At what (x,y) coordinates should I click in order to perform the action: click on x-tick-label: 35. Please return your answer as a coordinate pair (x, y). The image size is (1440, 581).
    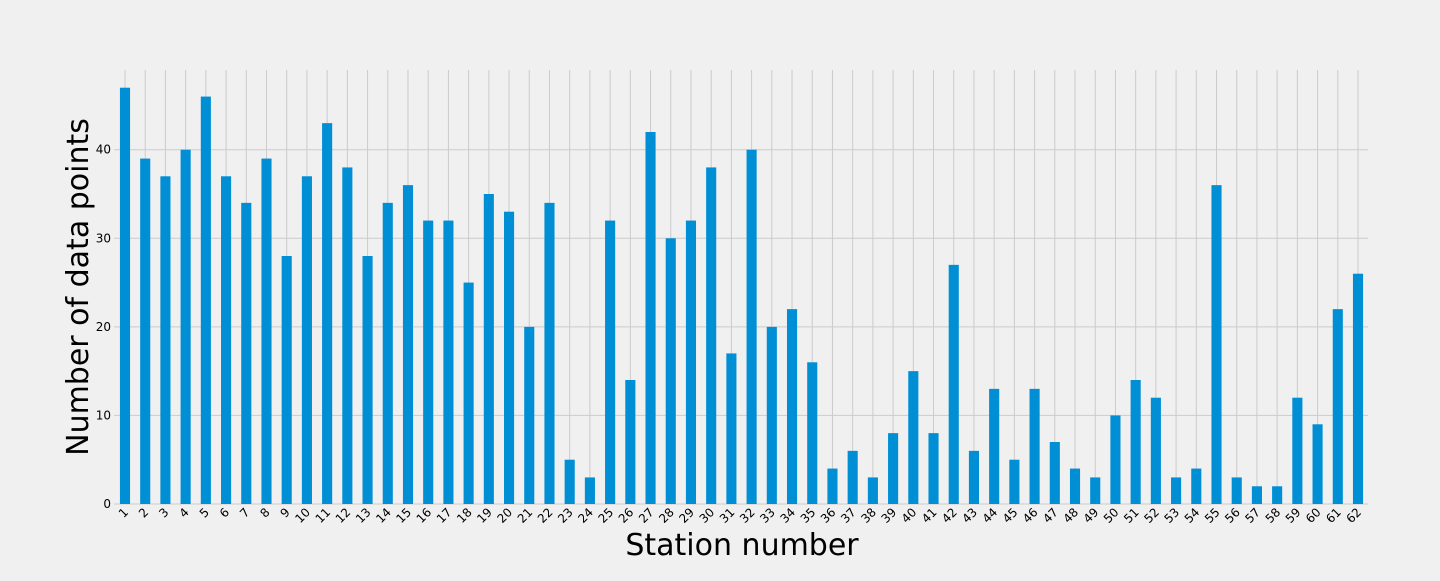
    Looking at the image, I should click on (808, 515).